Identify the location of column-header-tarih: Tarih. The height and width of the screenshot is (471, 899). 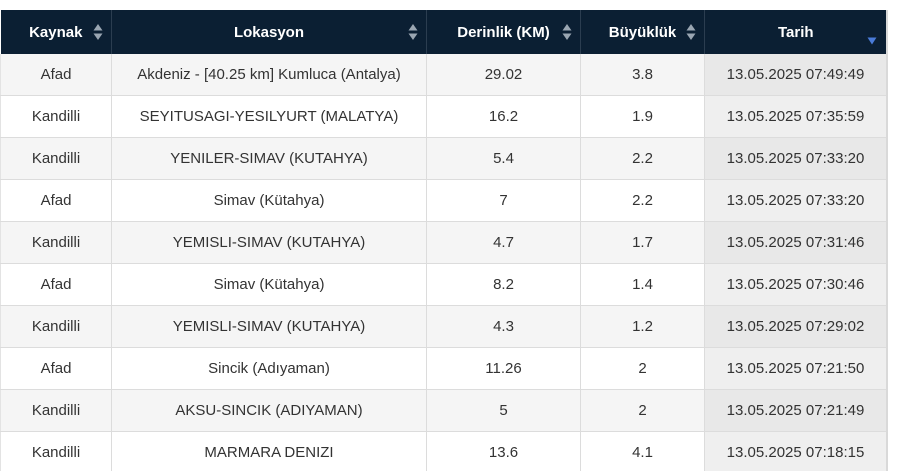
(795, 32).